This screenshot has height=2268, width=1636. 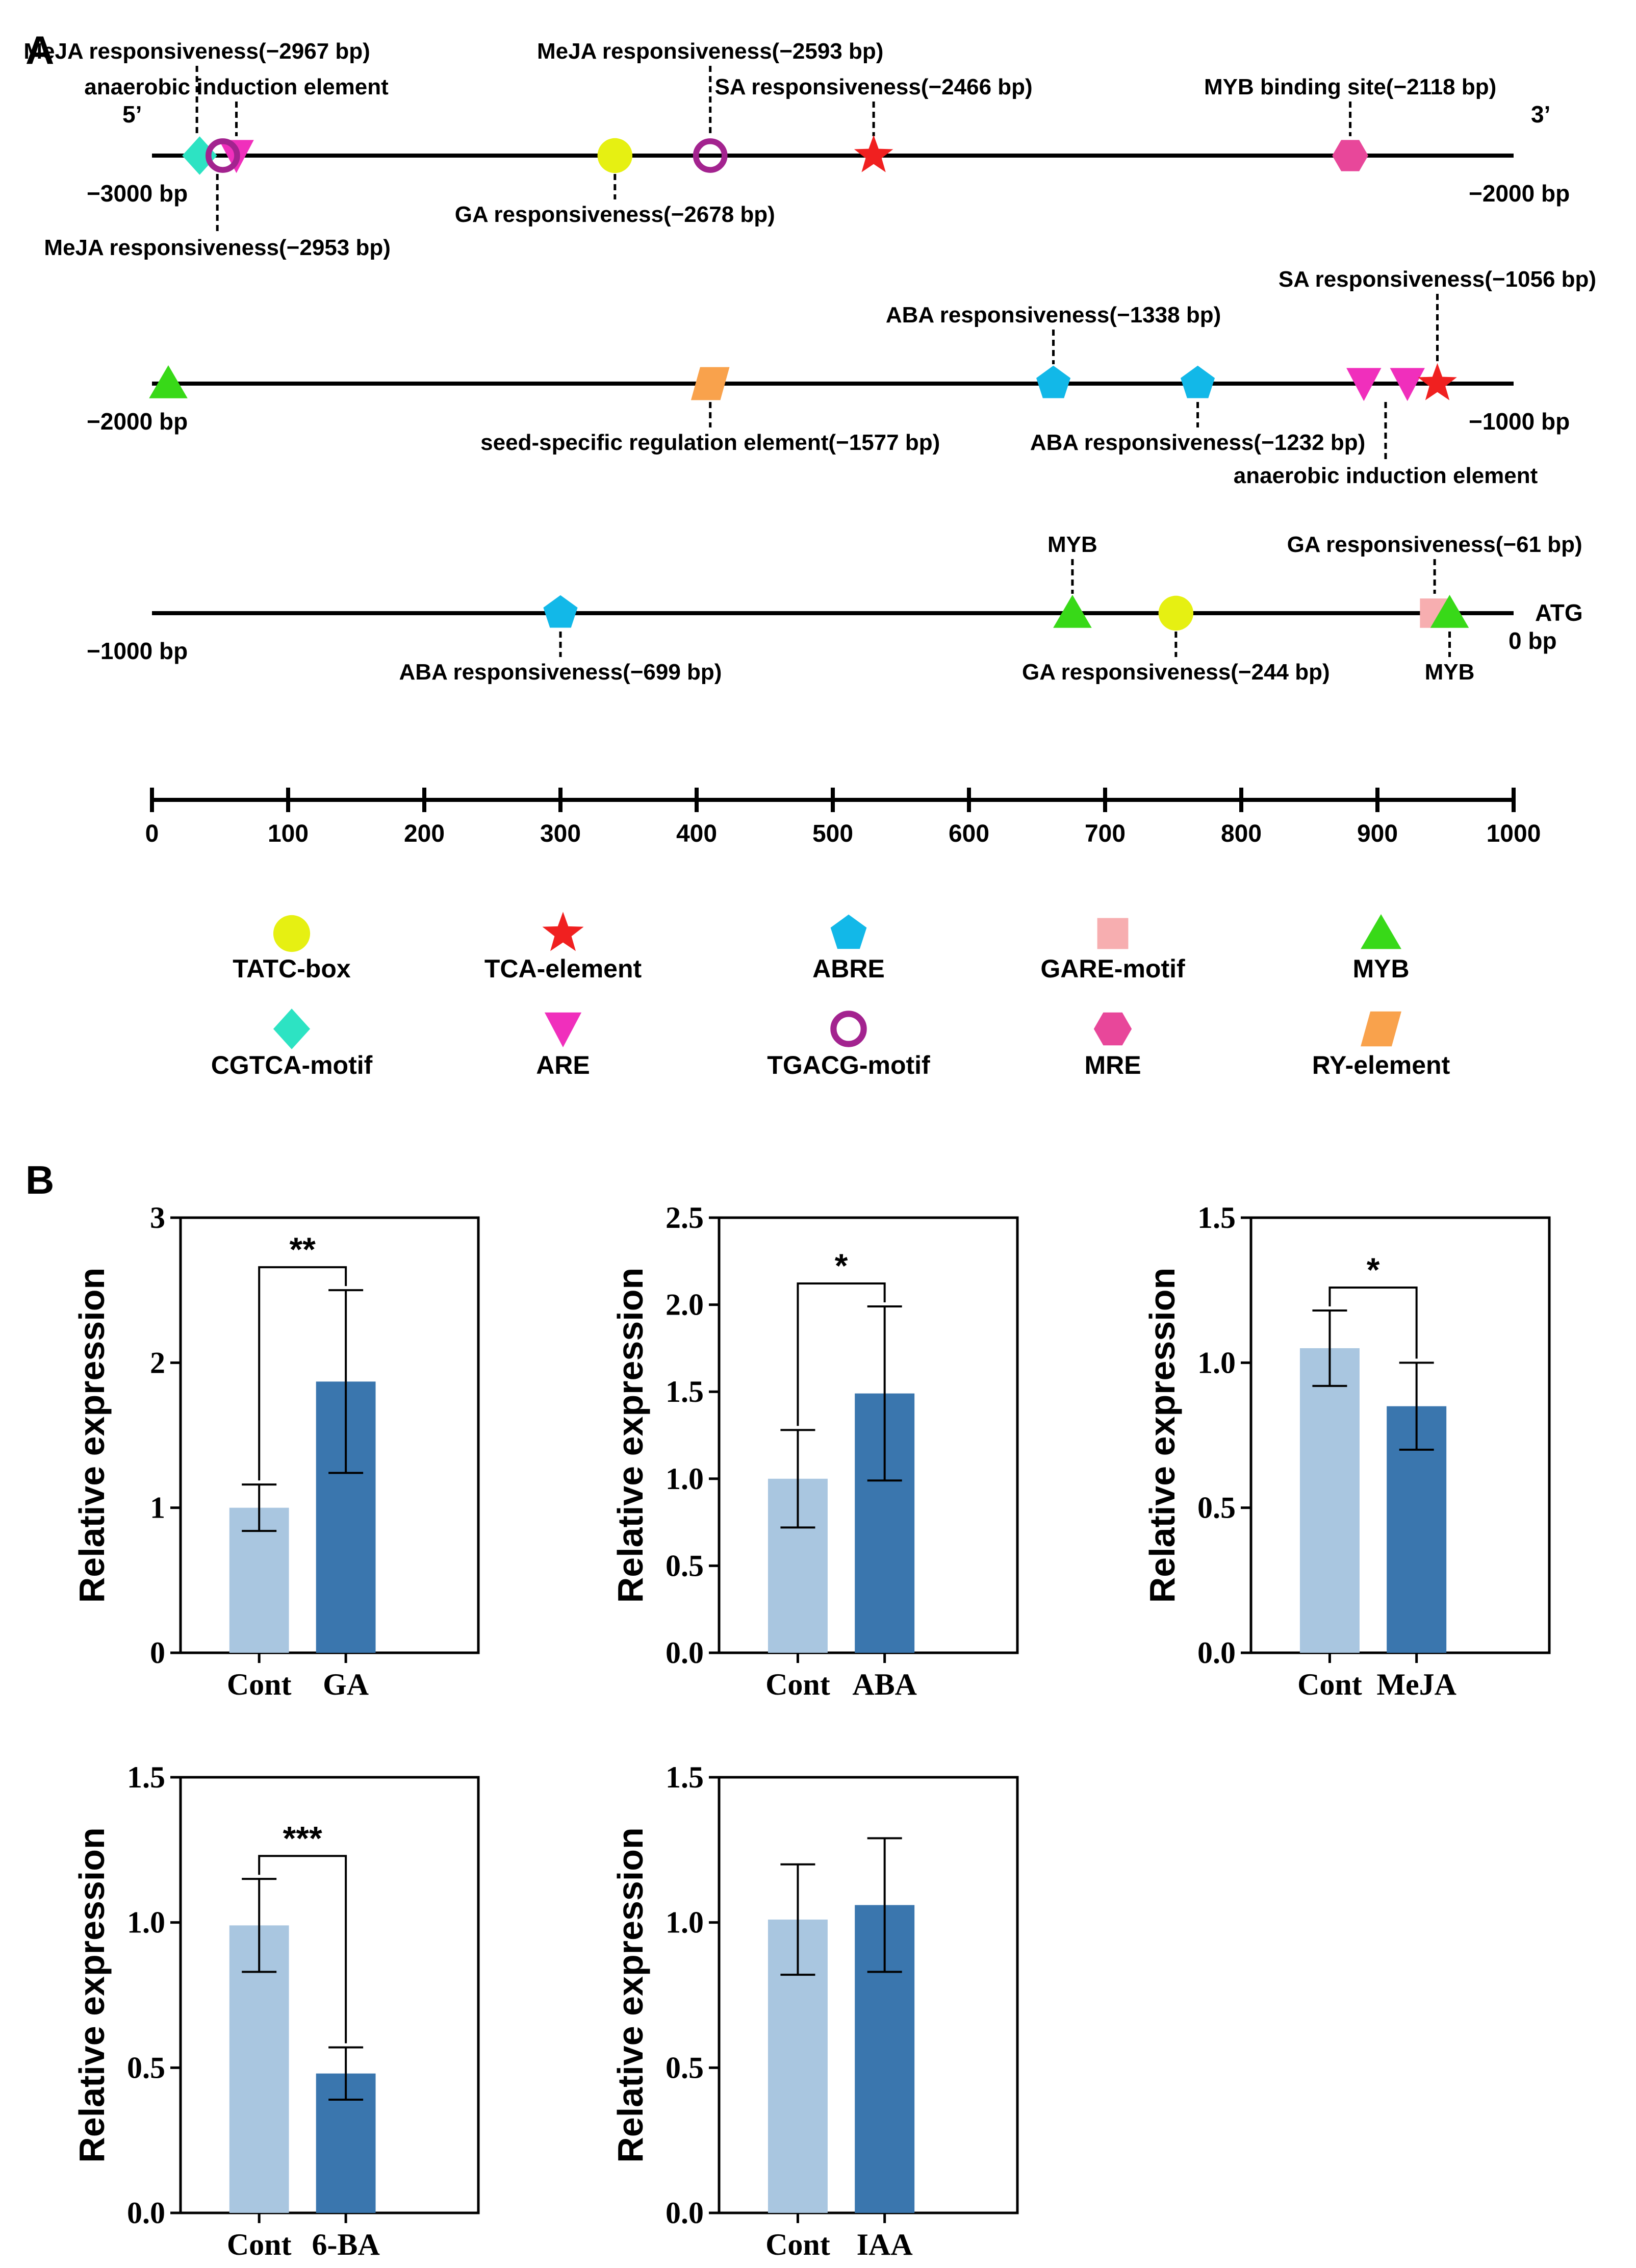 What do you see at coordinates (158, 1653) in the screenshot?
I see `y-tick-label: 0` at bounding box center [158, 1653].